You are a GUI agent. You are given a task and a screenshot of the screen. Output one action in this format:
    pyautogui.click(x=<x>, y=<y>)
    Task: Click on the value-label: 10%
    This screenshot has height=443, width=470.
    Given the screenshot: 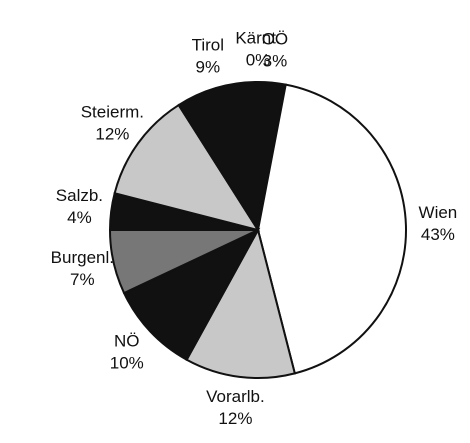 What is the action you would take?
    pyautogui.click(x=127, y=363)
    